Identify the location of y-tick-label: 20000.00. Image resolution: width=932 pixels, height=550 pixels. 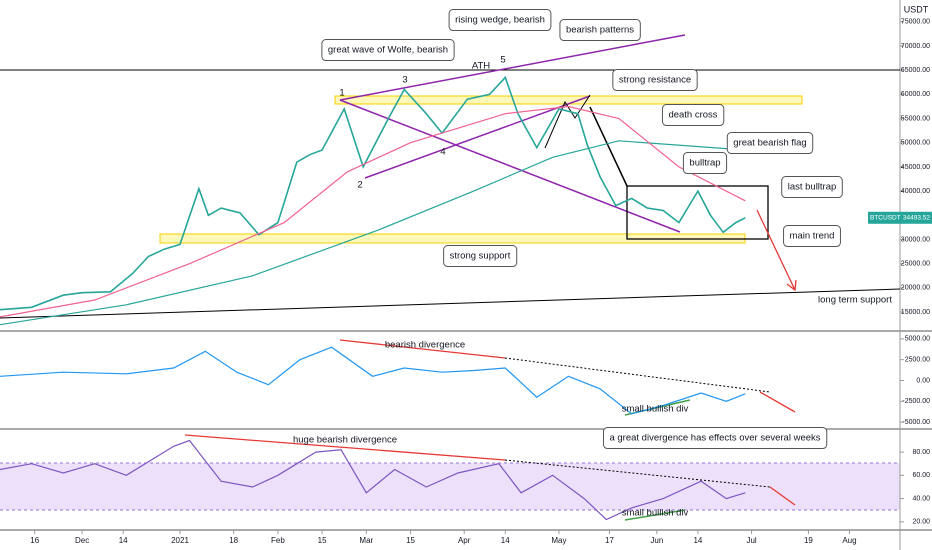
(915, 288).